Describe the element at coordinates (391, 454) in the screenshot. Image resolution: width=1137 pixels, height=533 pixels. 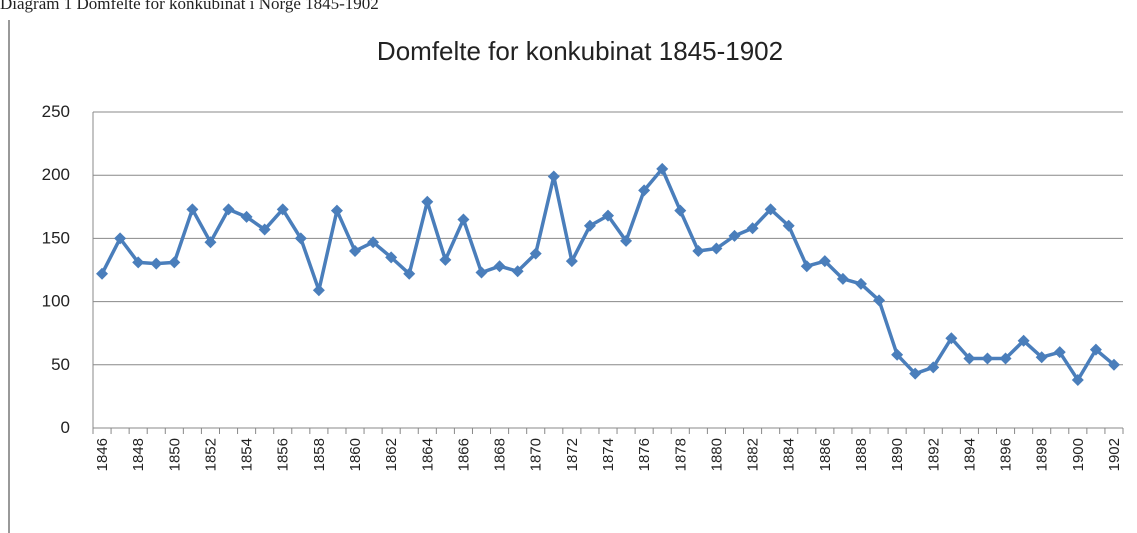
I see `x-tick-label: 1862` at that location.